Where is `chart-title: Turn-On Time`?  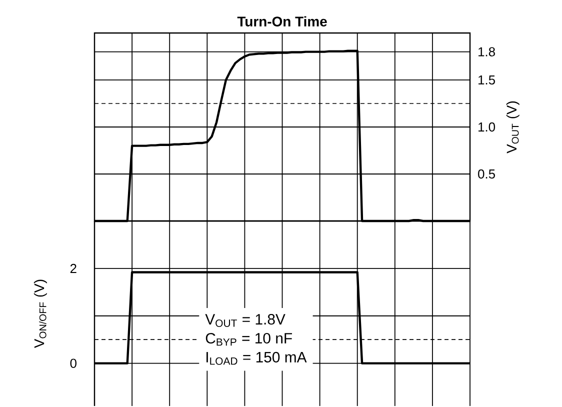 chart-title: Turn-On Time is located at coordinates (282, 21).